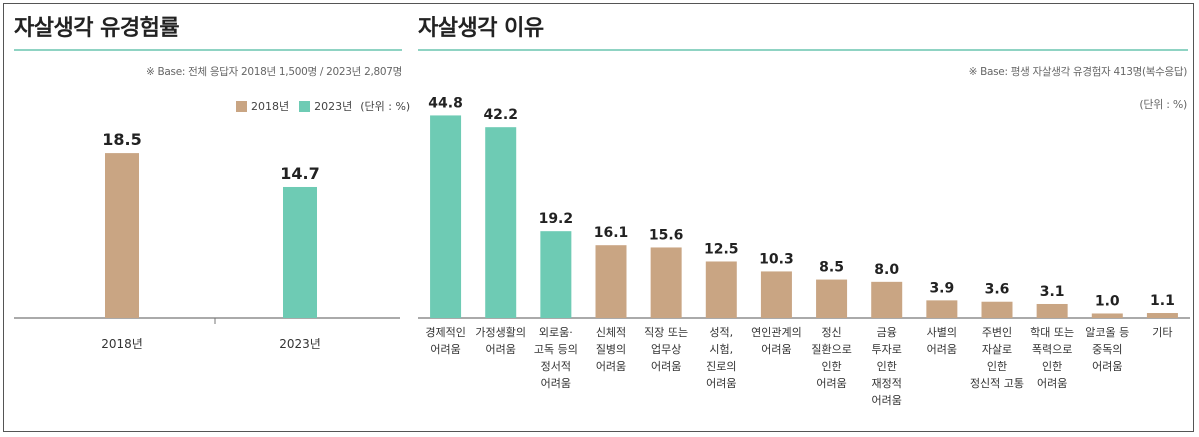 The width and height of the screenshot is (1199, 437). I want to click on right-category-label-1-0: 가정생활의, so click(500, 332).